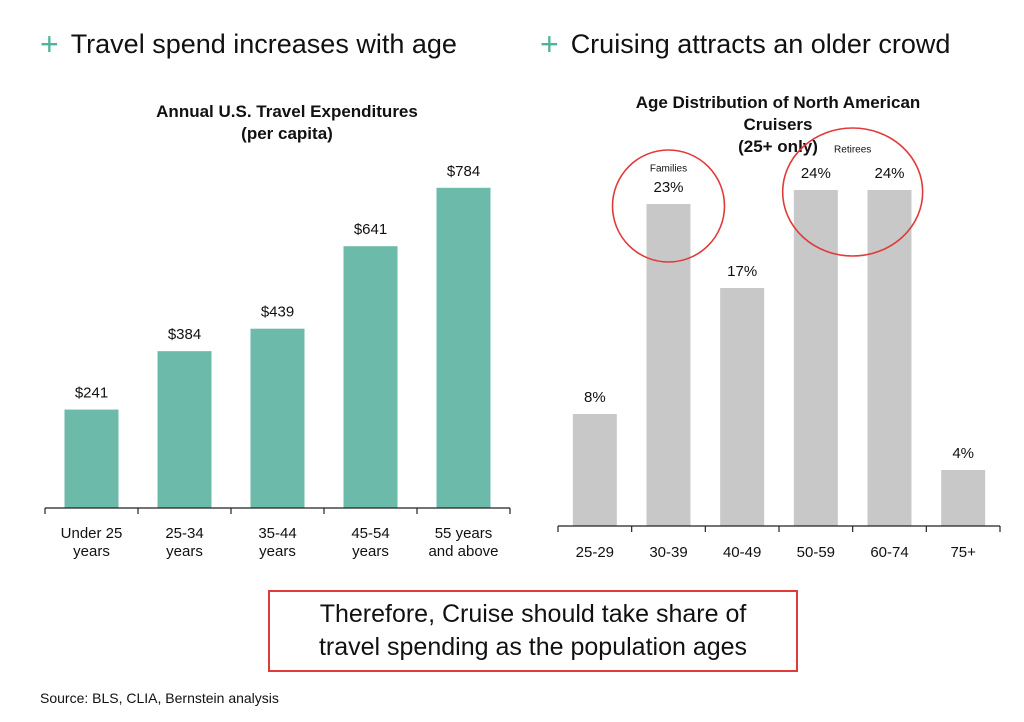  I want to click on right-heading-text: Cruising attracts an older crowd, so click(760, 43).